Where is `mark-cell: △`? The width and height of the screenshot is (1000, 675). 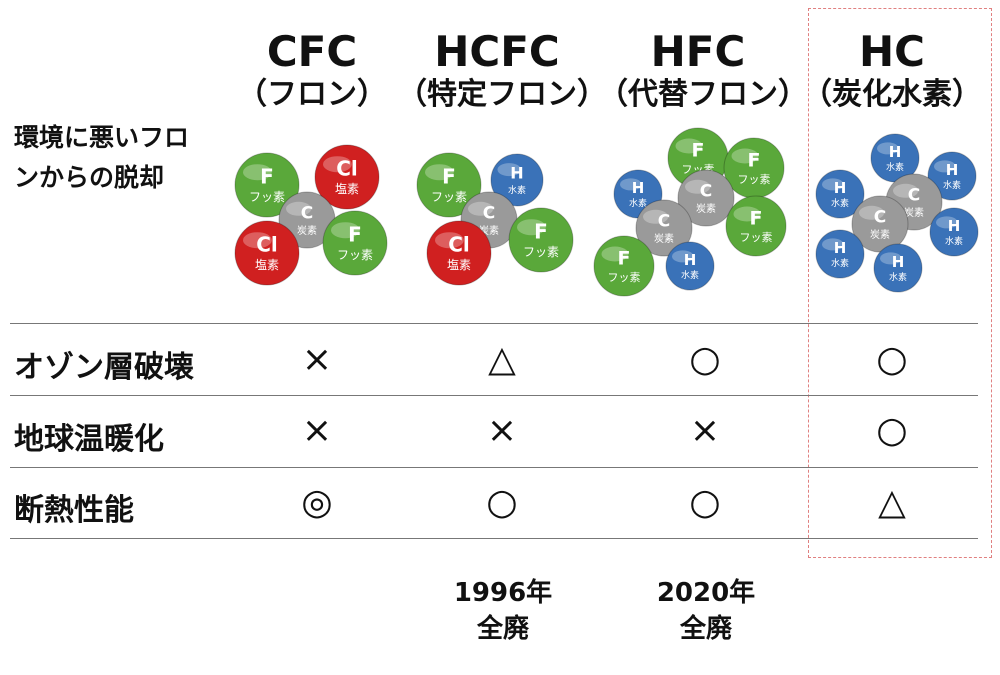 mark-cell: △ is located at coordinates (892, 502).